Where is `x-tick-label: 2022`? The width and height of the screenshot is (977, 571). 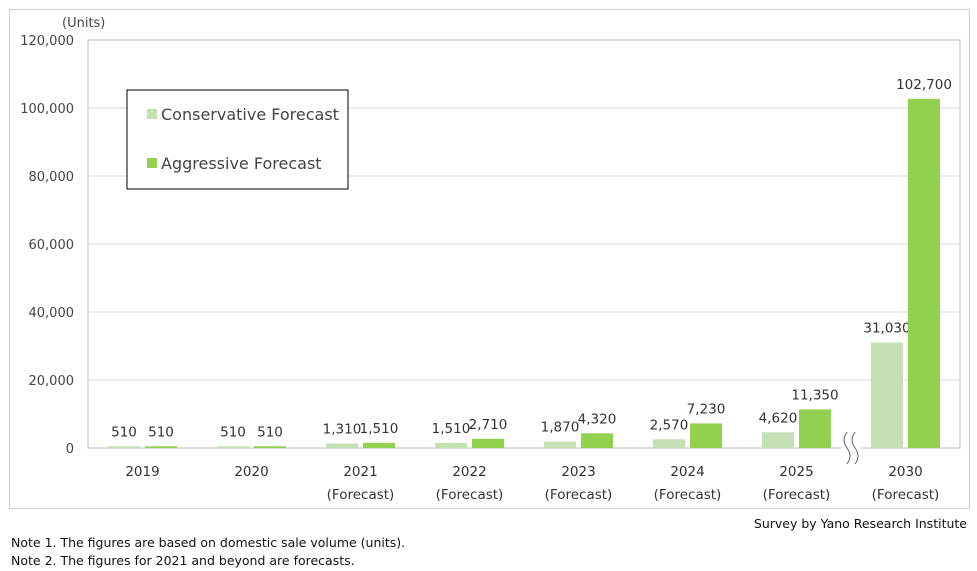 x-tick-label: 2022 is located at coordinates (469, 472).